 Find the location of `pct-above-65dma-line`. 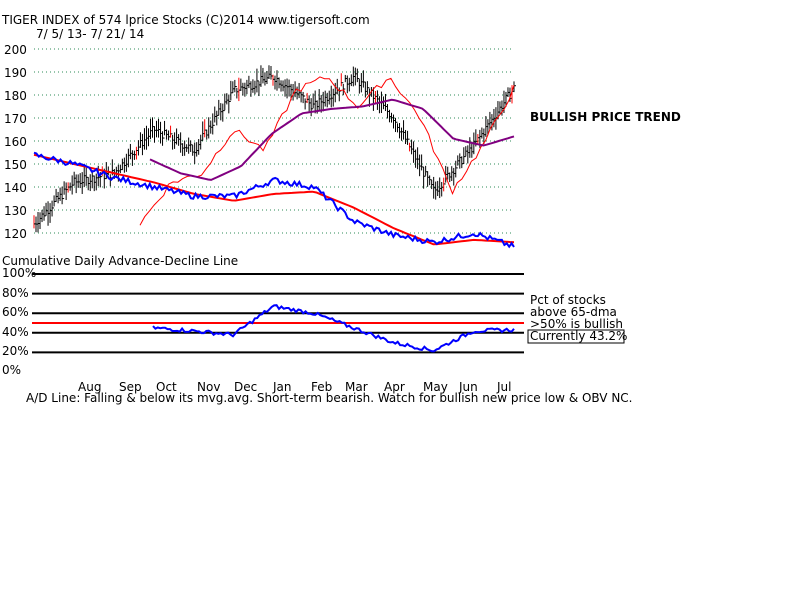

pct-above-65dma-line is located at coordinates (333, 328).